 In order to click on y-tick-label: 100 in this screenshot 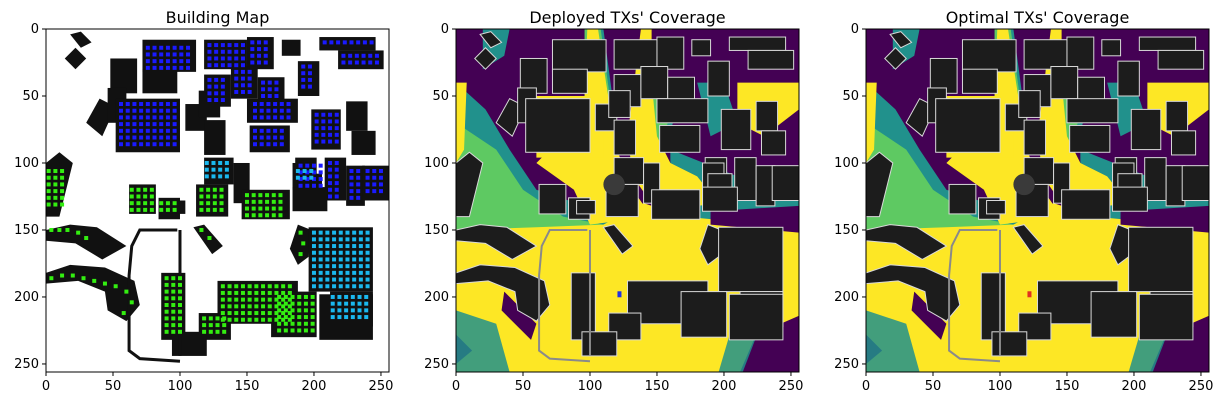, I will do `click(436, 163)`.